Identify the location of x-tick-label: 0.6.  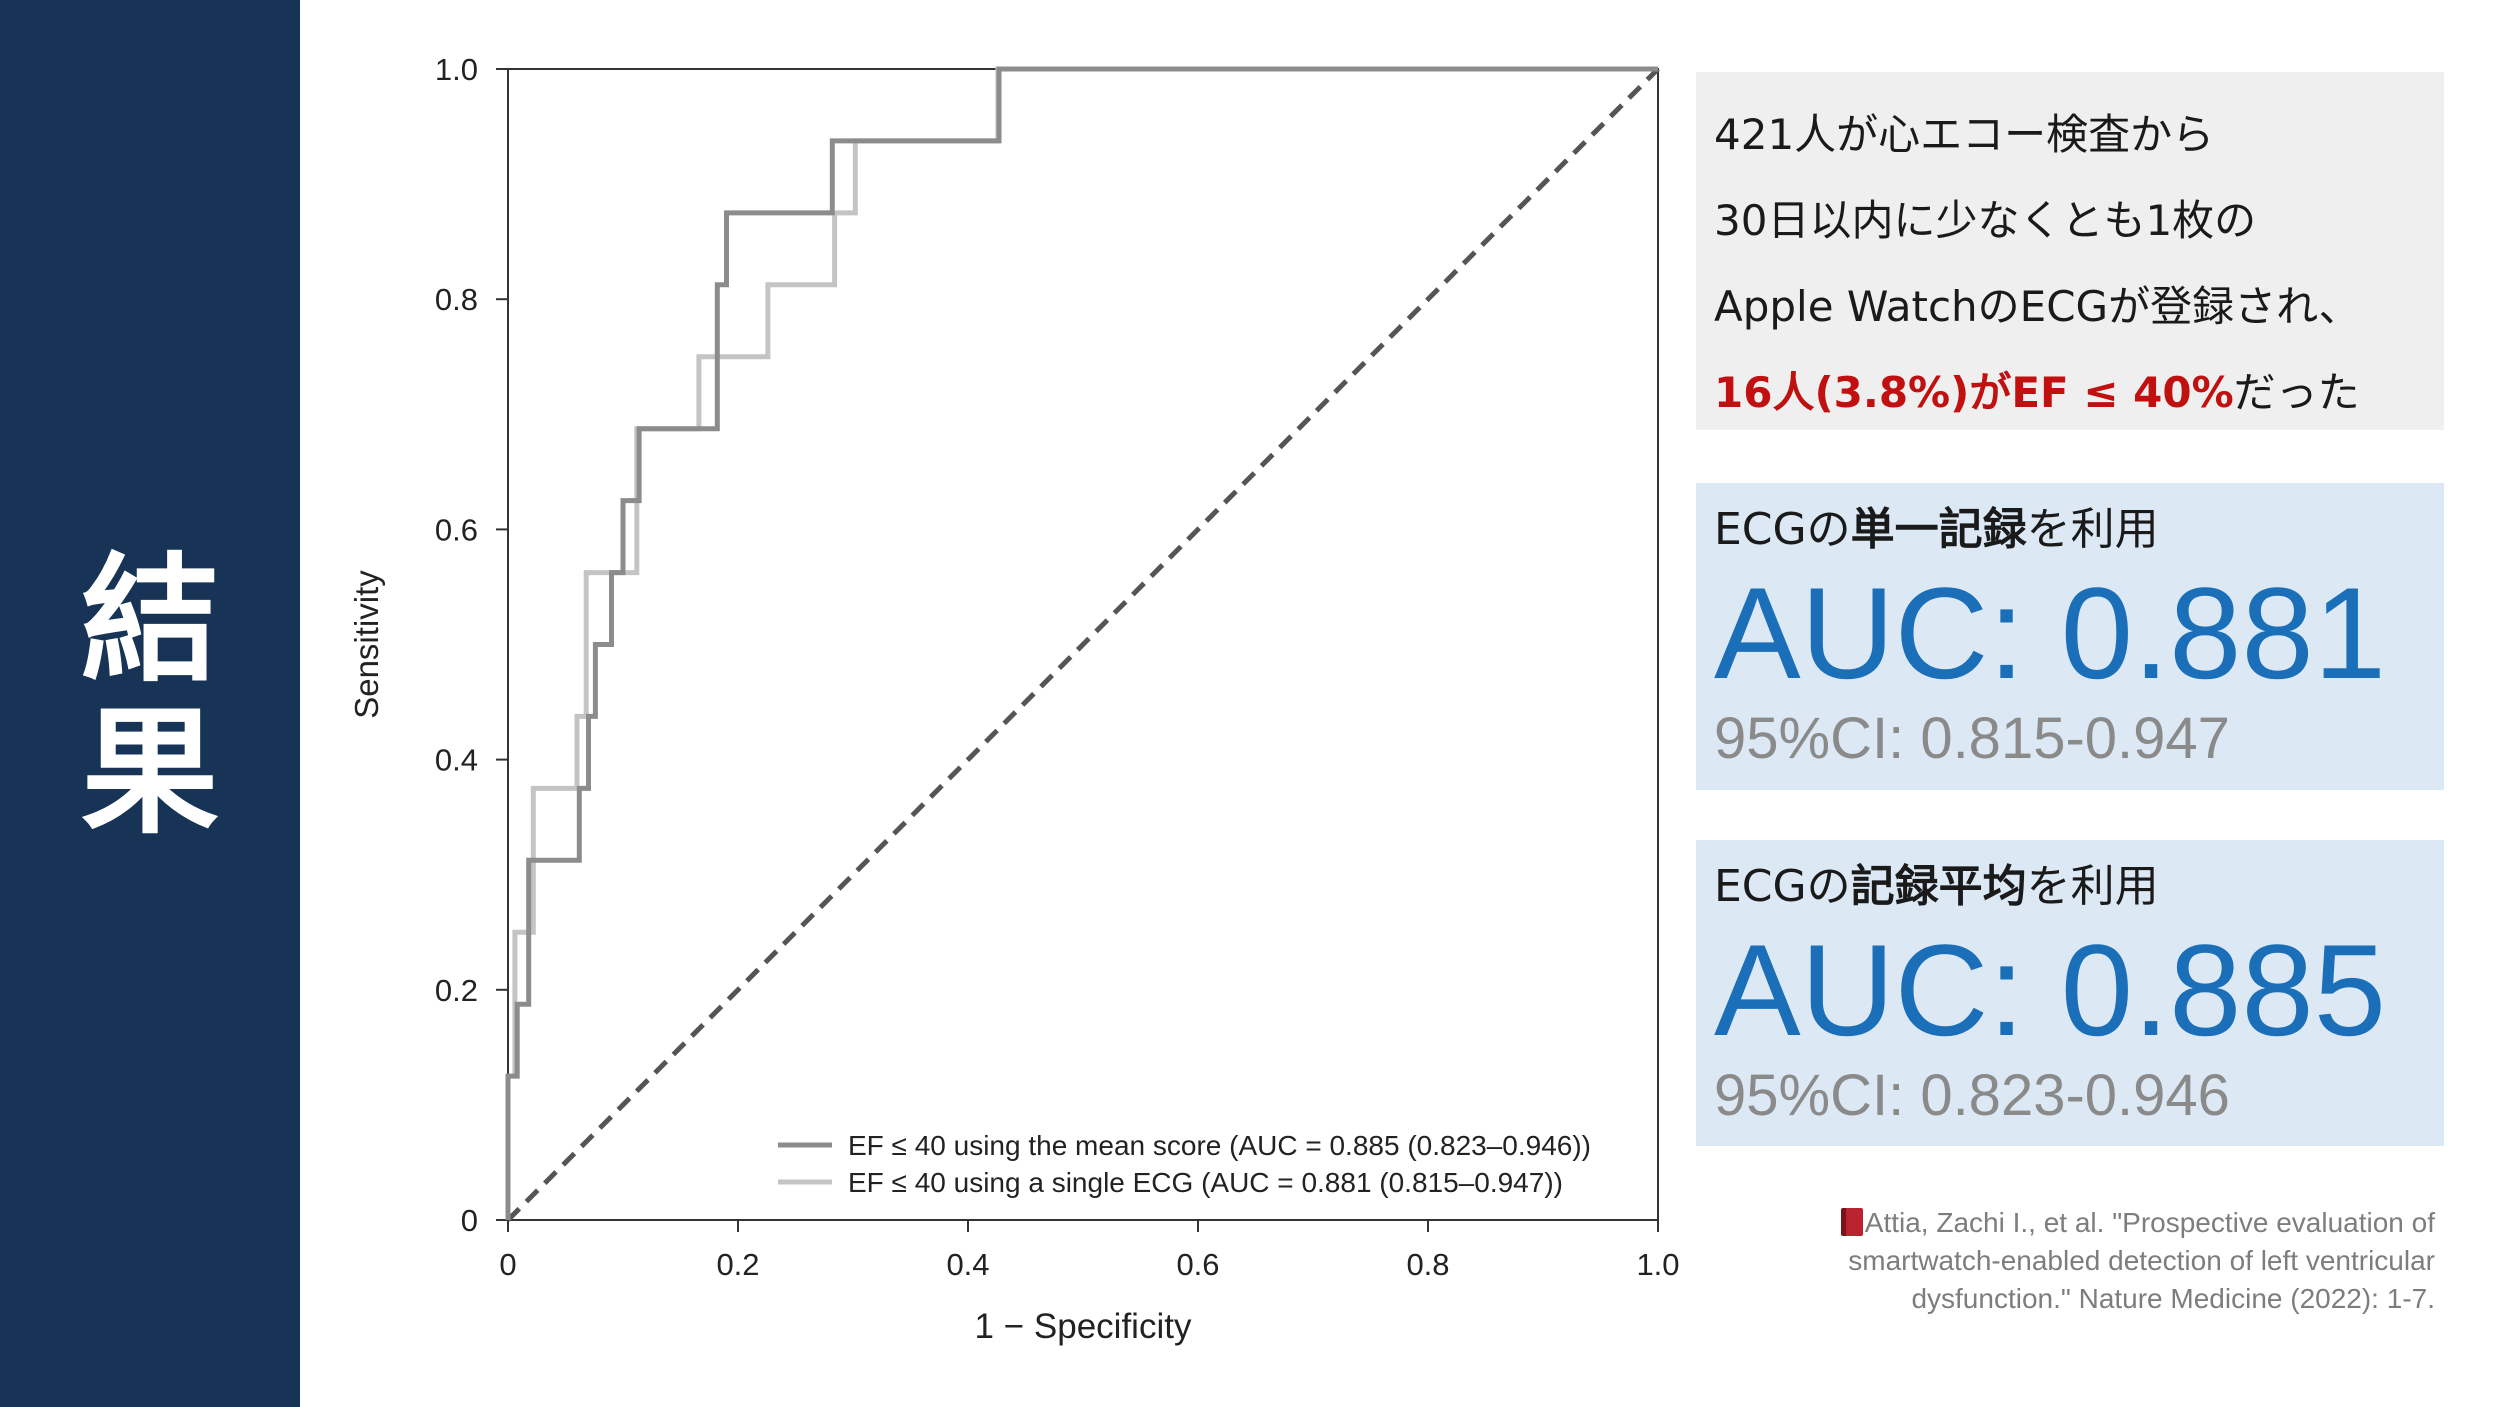
(1197, 1264).